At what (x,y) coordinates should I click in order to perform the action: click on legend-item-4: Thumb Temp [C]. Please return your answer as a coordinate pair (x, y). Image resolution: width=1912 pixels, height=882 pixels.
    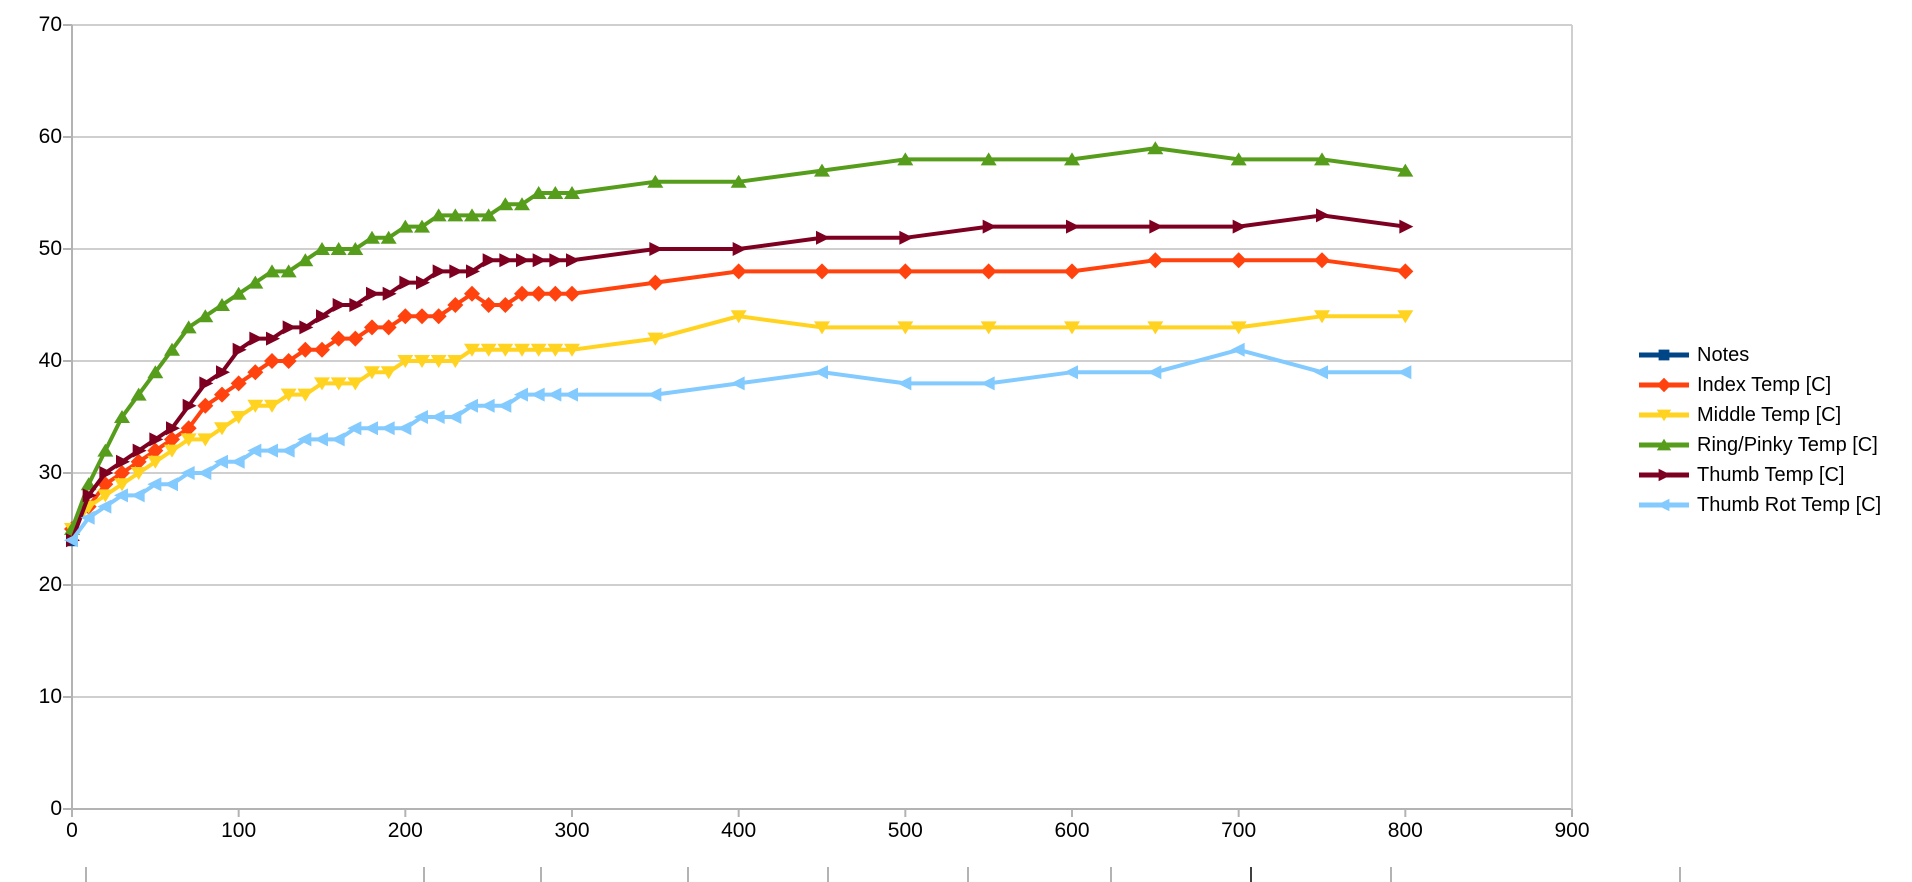
    Looking at the image, I should click on (1759, 475).